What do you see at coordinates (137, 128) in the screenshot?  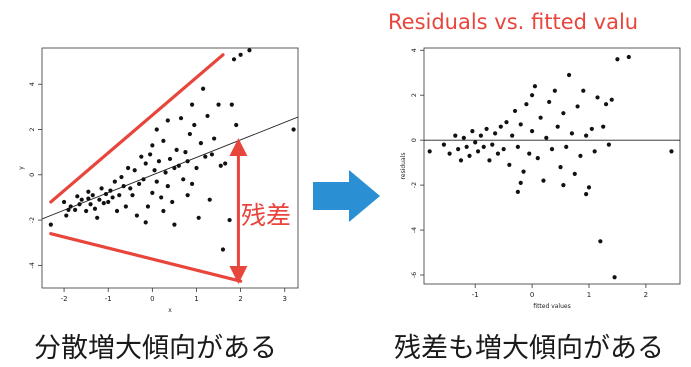 I see `upper-variance-bound-line` at bounding box center [137, 128].